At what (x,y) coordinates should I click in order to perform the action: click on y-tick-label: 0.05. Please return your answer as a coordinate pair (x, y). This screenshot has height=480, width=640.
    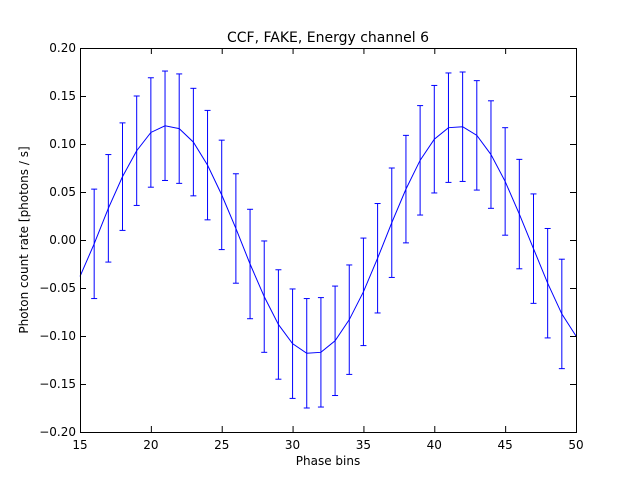
    Looking at the image, I should click on (62, 192).